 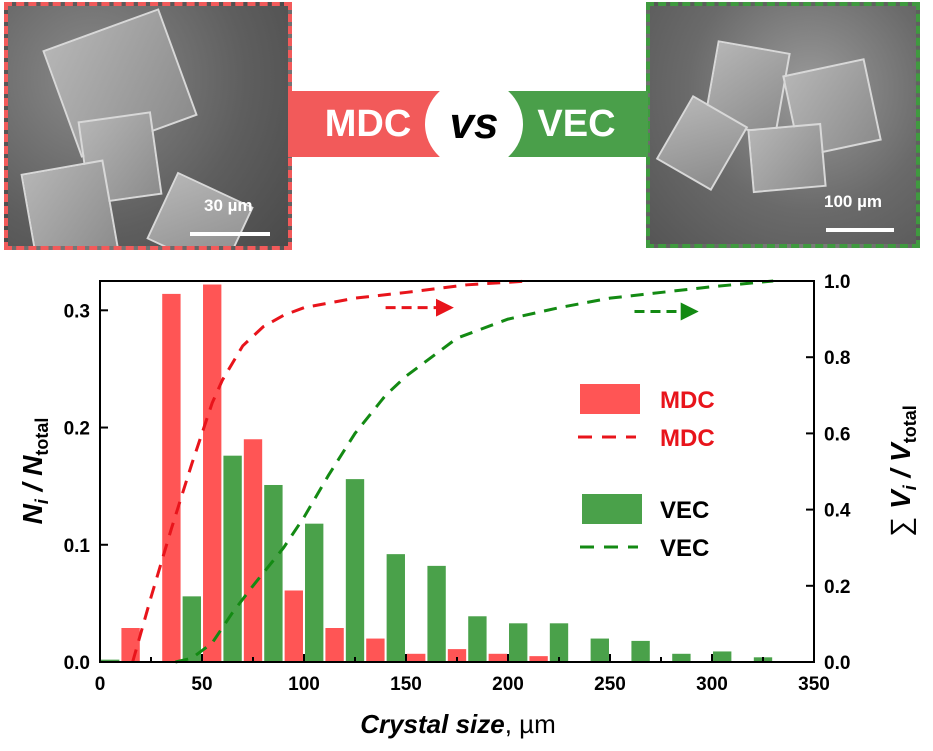 I want to click on y-left-tick-label: 0.1, so click(x=77, y=546).